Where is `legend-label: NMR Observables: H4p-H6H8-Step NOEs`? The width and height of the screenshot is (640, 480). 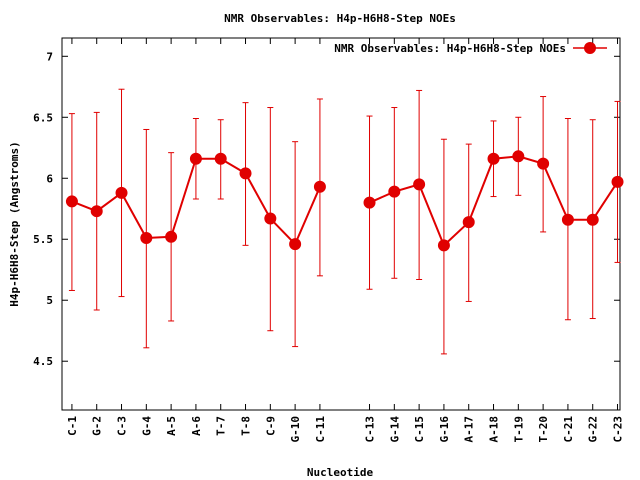 legend-label: NMR Observables: H4p-H6H8-Step NOEs is located at coordinates (450, 48).